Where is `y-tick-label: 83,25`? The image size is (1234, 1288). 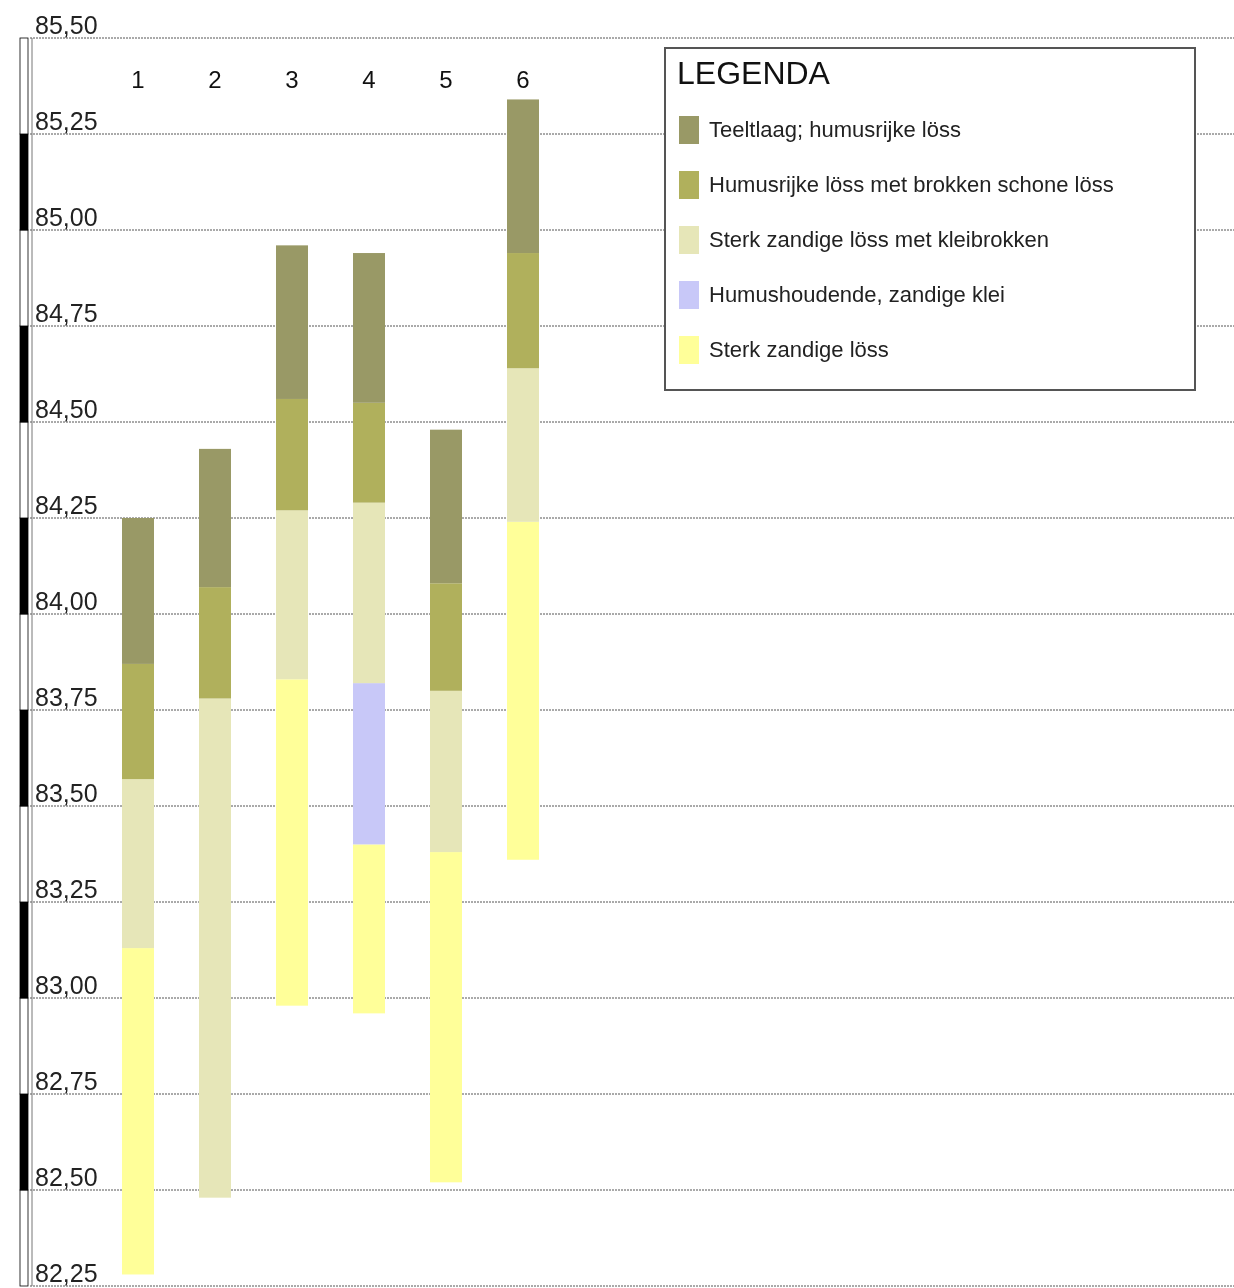
y-tick-label: 83,25 is located at coordinates (66, 889).